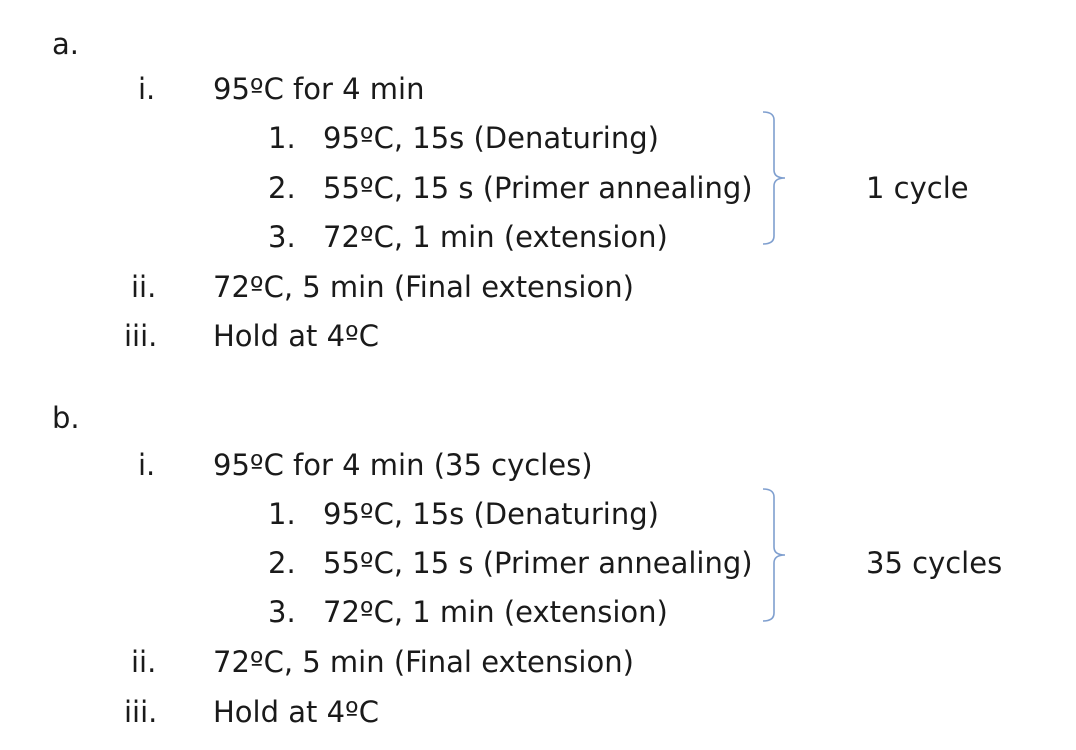 This screenshot has width=1076, height=750. What do you see at coordinates (66, 418) in the screenshot?
I see `section-b-label: b.` at bounding box center [66, 418].